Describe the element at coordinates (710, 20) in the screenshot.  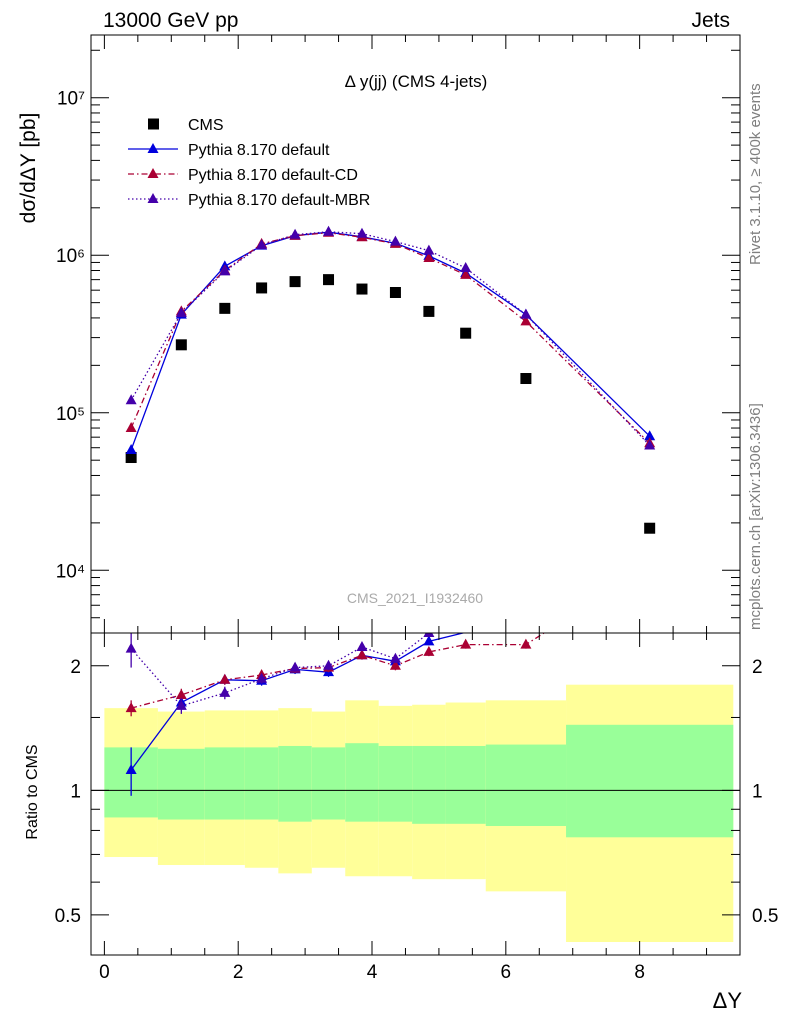
I see `header-category-label: Jets` at that location.